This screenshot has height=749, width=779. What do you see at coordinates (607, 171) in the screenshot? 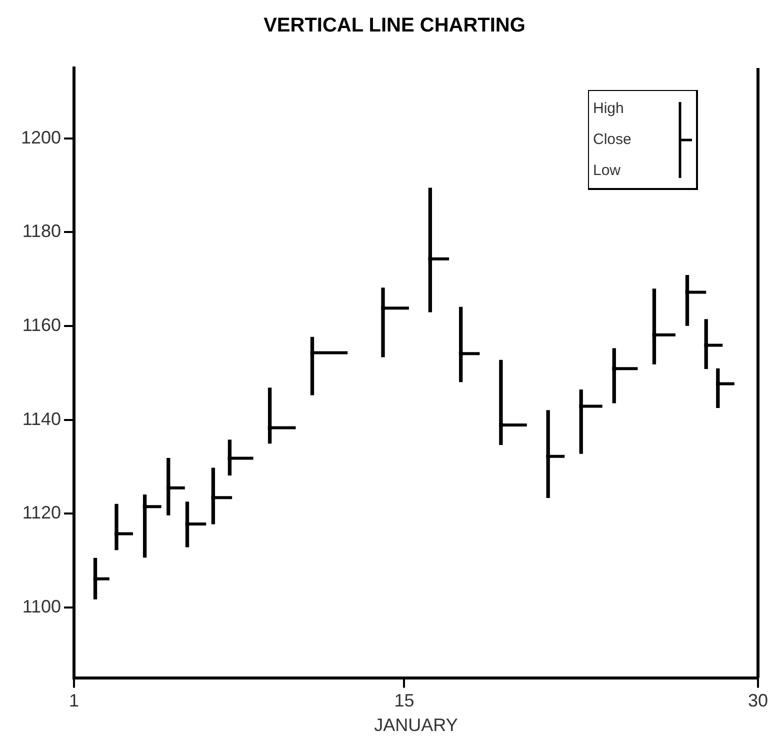
I see `annotation: Low` at bounding box center [607, 171].